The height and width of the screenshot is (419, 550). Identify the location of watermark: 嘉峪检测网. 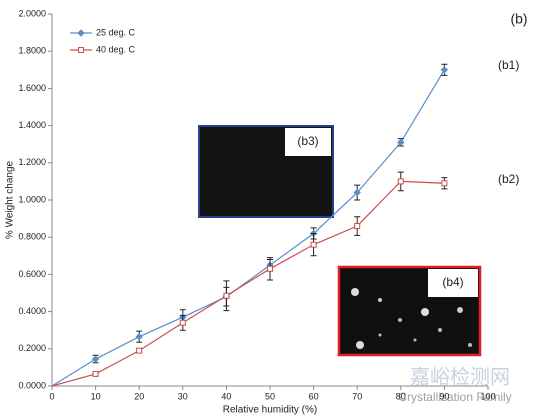
(460, 376).